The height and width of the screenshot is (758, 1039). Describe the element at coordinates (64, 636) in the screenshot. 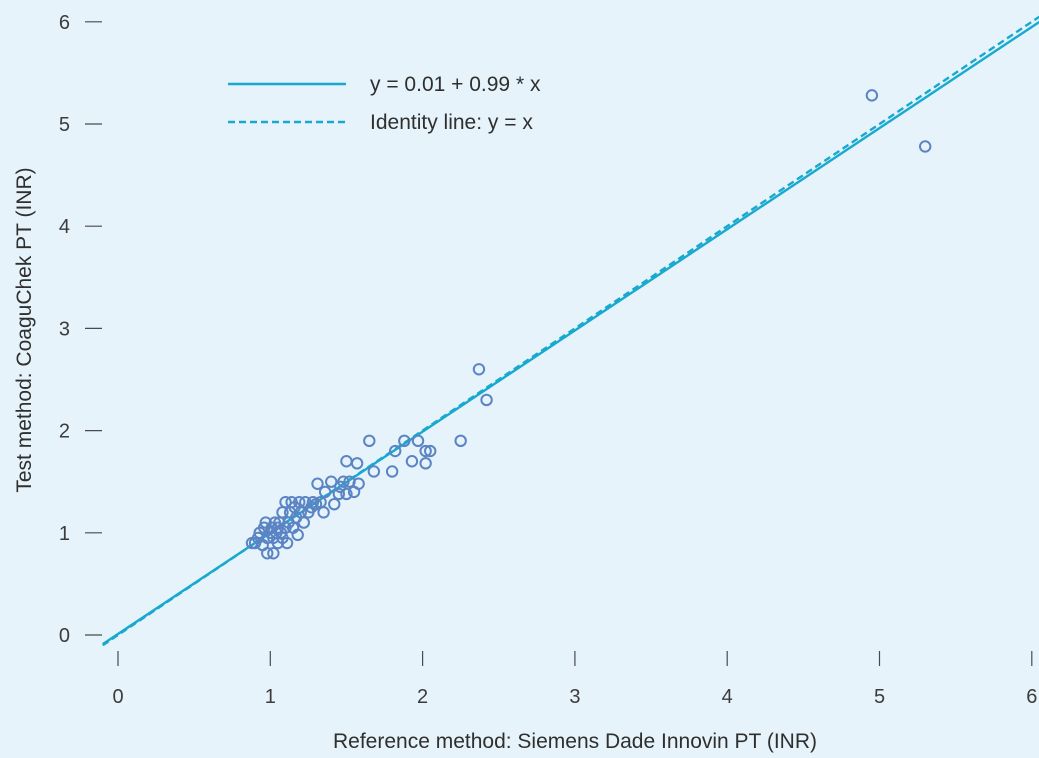

I see `y-tick-label: 0` at that location.